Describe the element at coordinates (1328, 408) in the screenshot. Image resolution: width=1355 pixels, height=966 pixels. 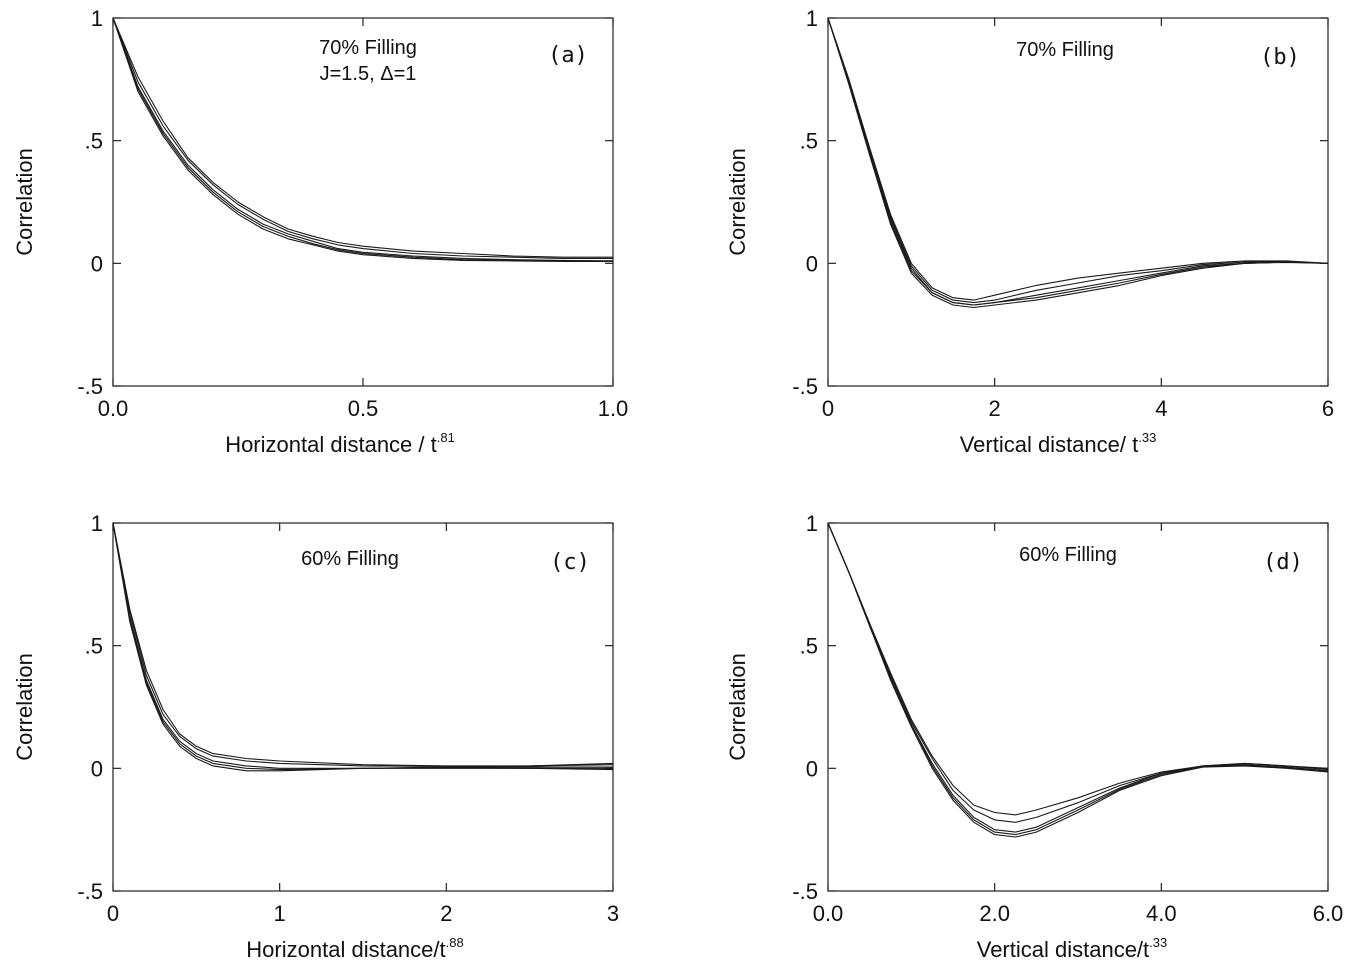
I see `panel-b-xtick-label: 6` at that location.